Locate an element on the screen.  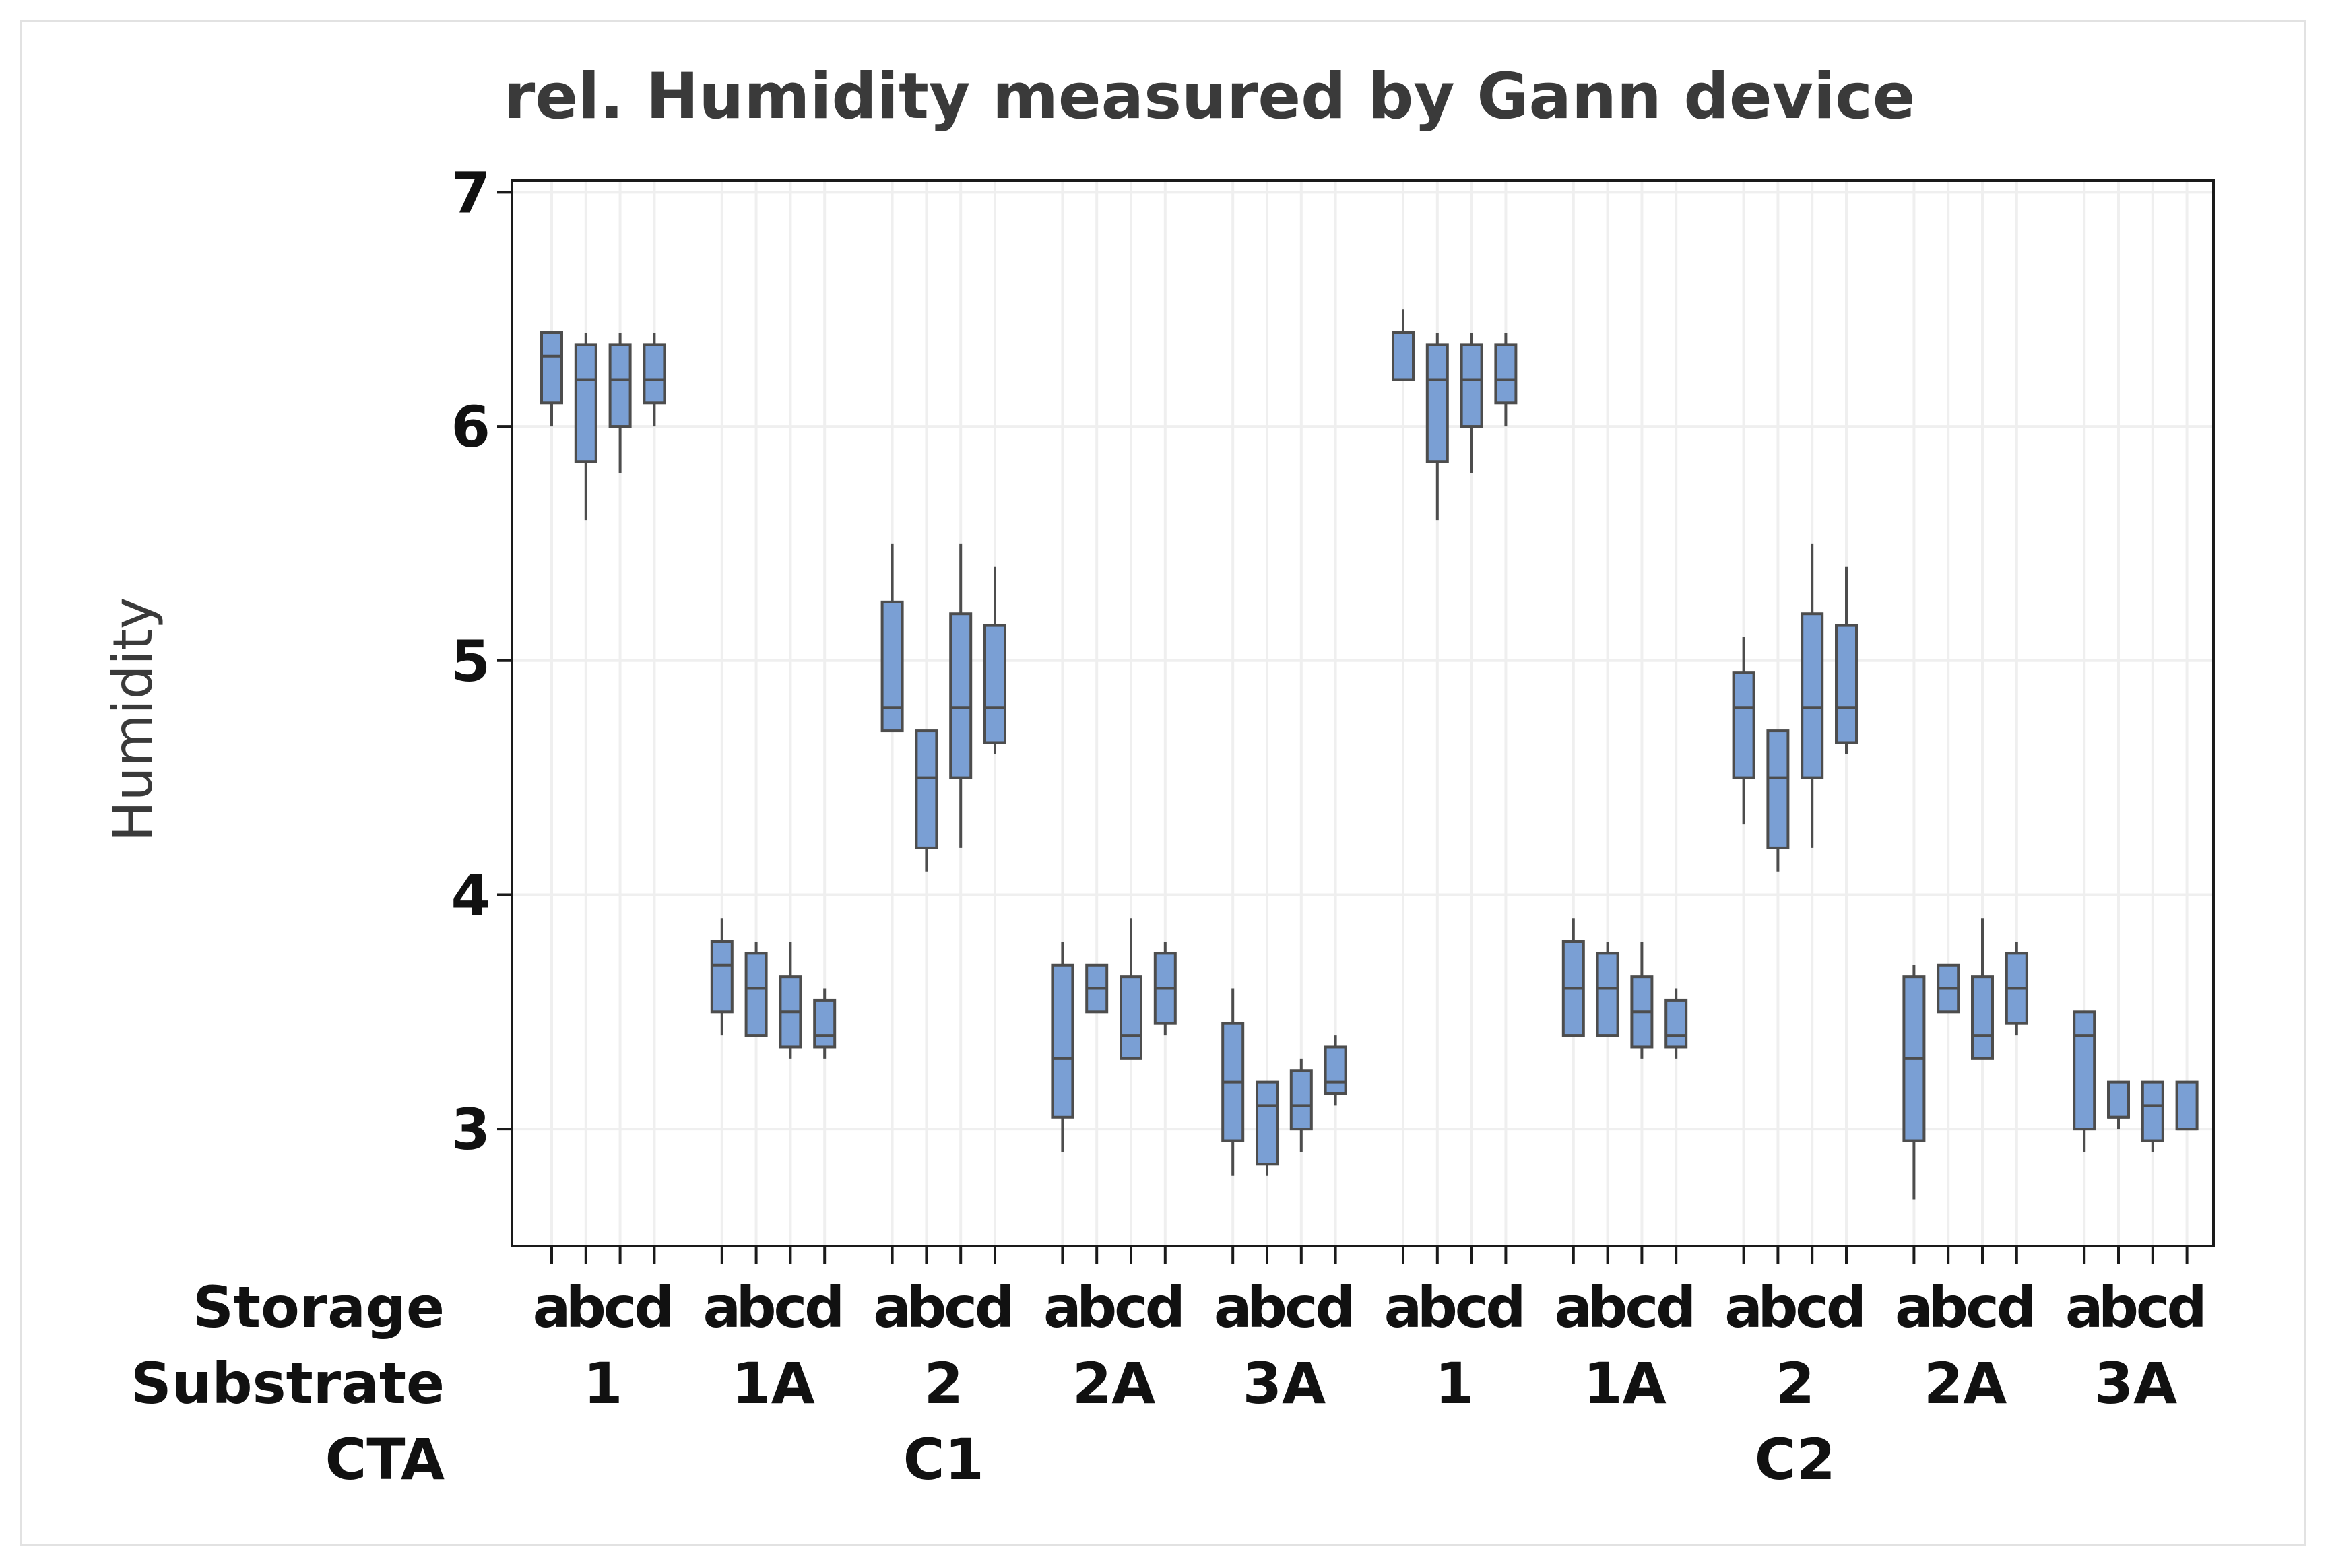
y-tick-label: 7 is located at coordinates (471, 193).